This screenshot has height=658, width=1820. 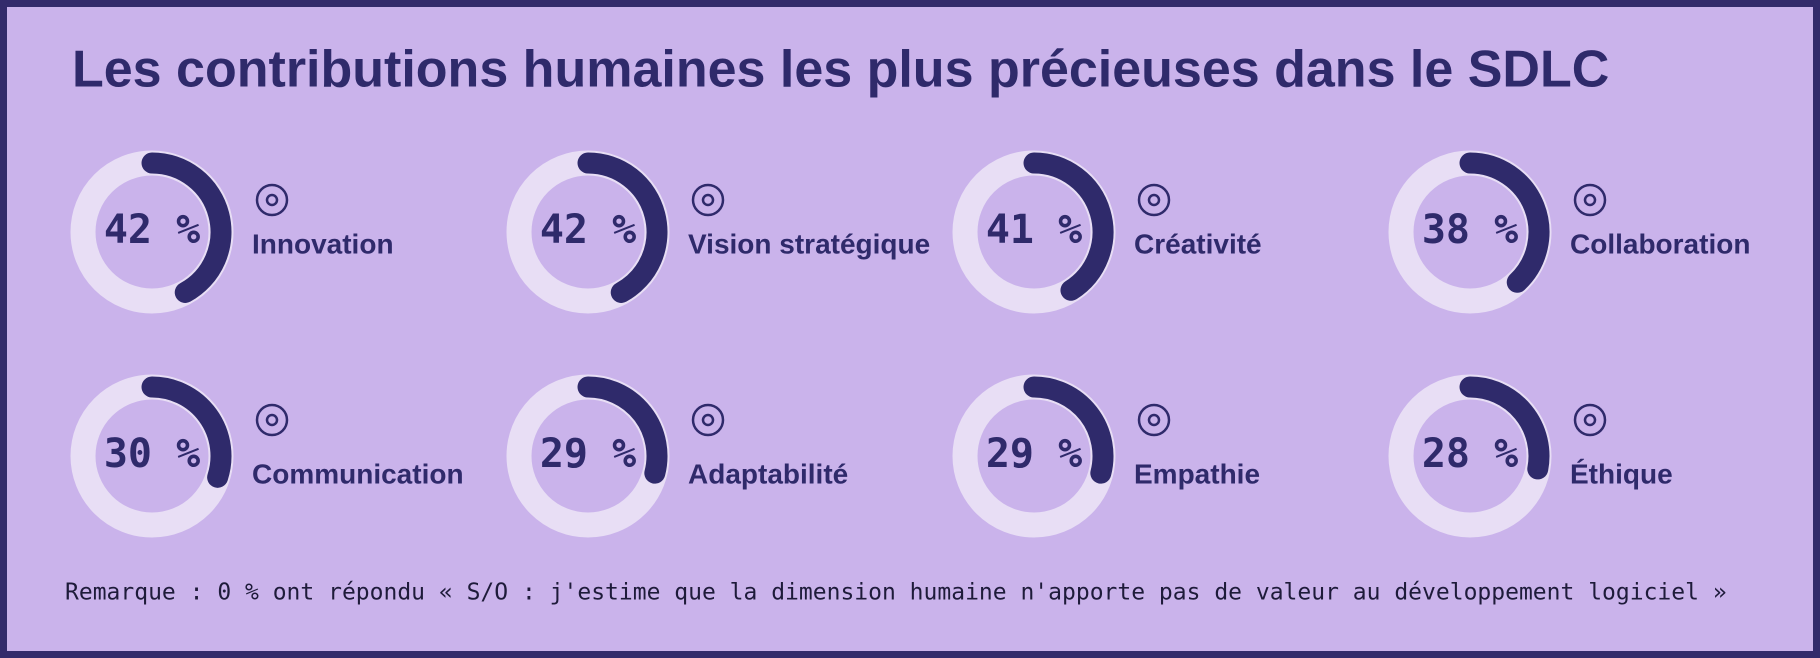 What do you see at coordinates (1034, 230) in the screenshot?
I see `value-label: 41 %` at bounding box center [1034, 230].